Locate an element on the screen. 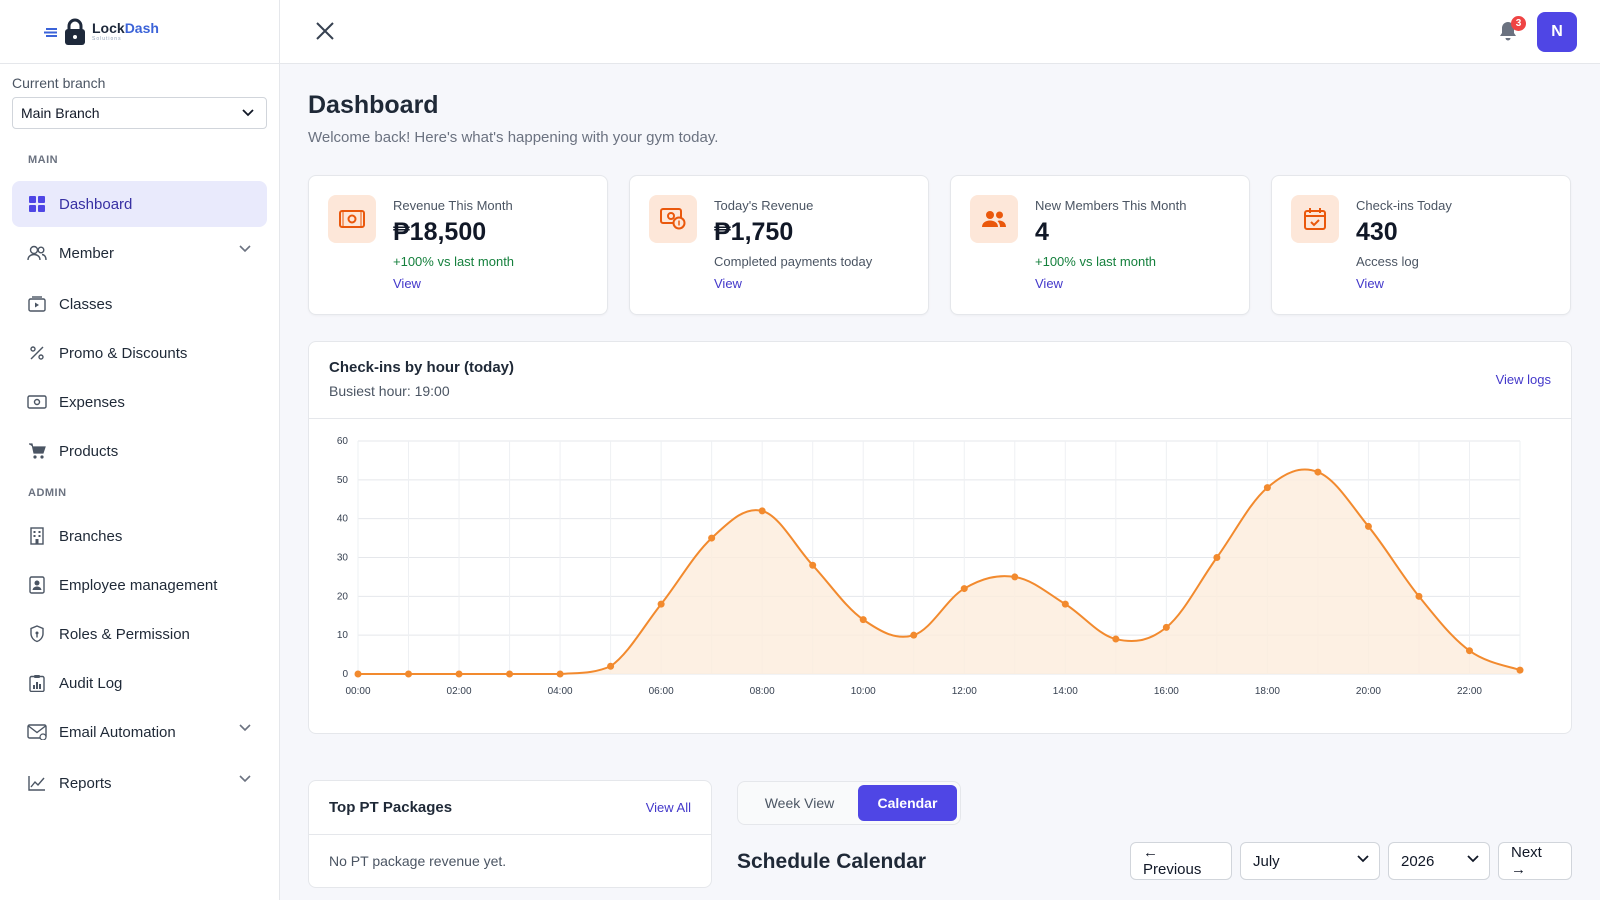  card-label: New Members This Month is located at coordinates (1111, 205).